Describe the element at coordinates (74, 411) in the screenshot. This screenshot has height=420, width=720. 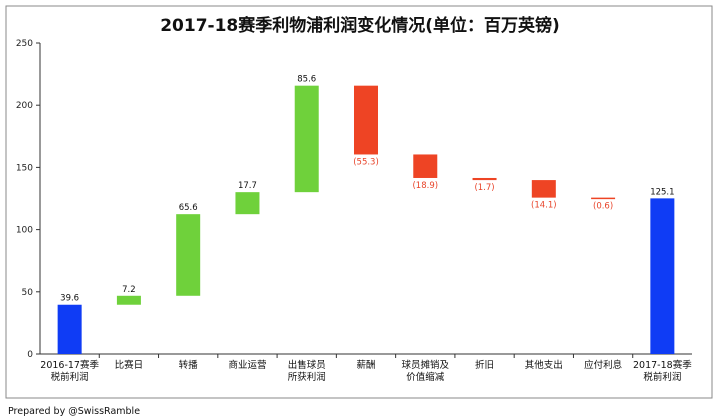
I see `credit-text: Prepared by @SwissRamble` at that location.